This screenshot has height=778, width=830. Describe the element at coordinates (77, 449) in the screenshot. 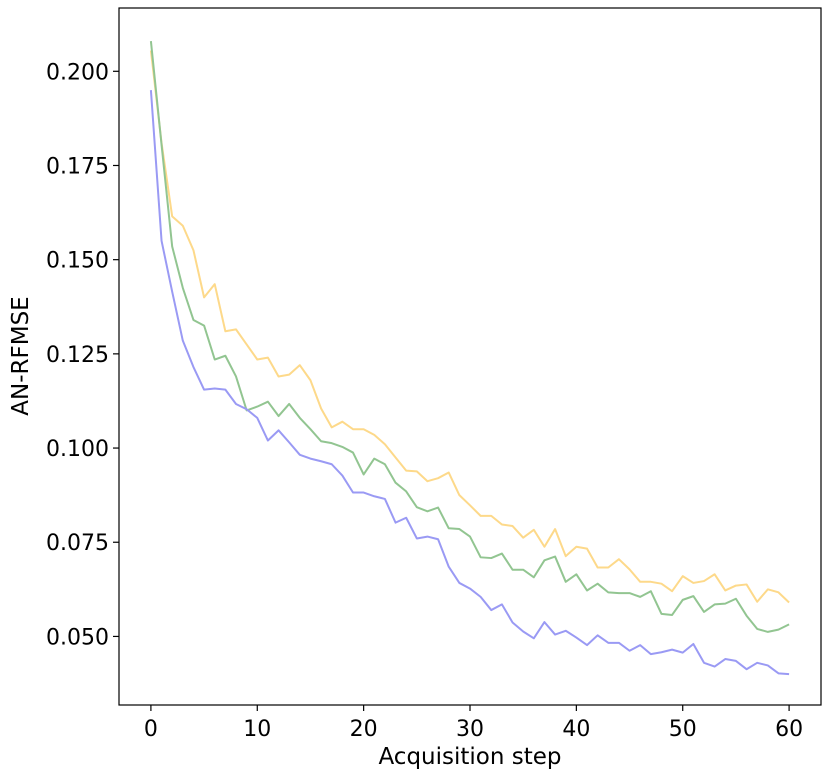

I see `y-tick-label: 0.100` at that location.